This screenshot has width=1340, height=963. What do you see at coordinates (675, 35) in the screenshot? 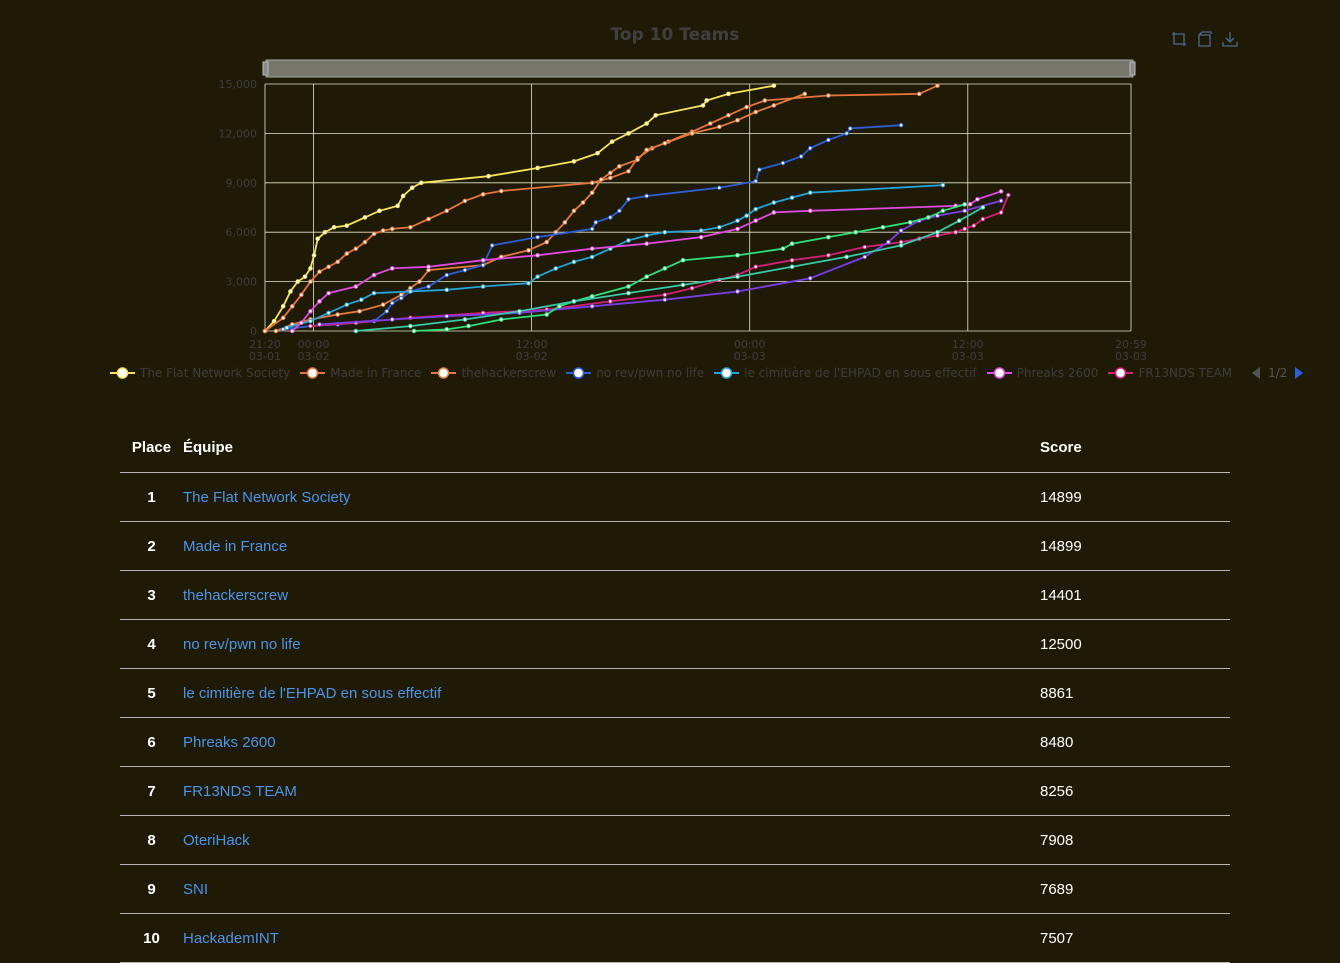
I see `chart-title: Top 10 Teams` at bounding box center [675, 35].